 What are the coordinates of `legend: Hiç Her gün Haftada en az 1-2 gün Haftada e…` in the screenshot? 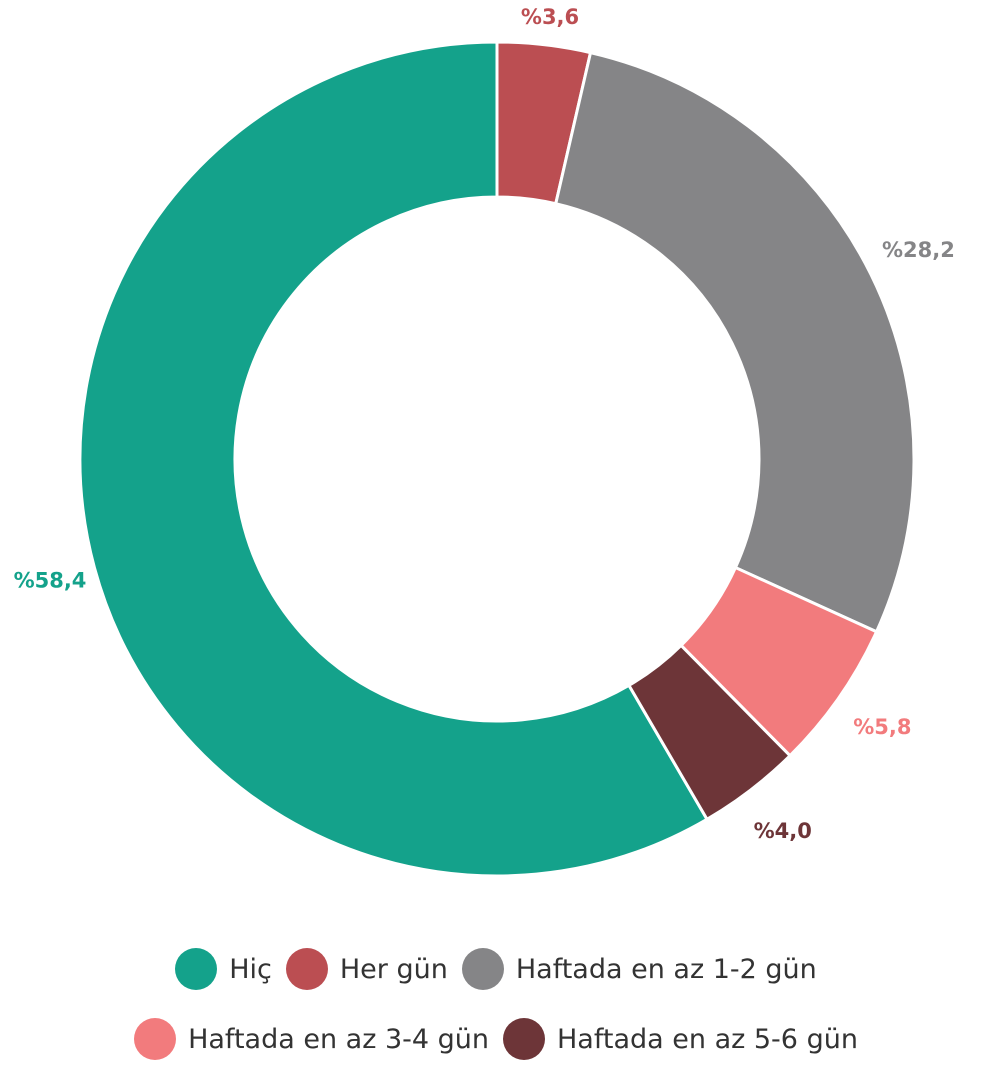 It's located at (496, 1004).